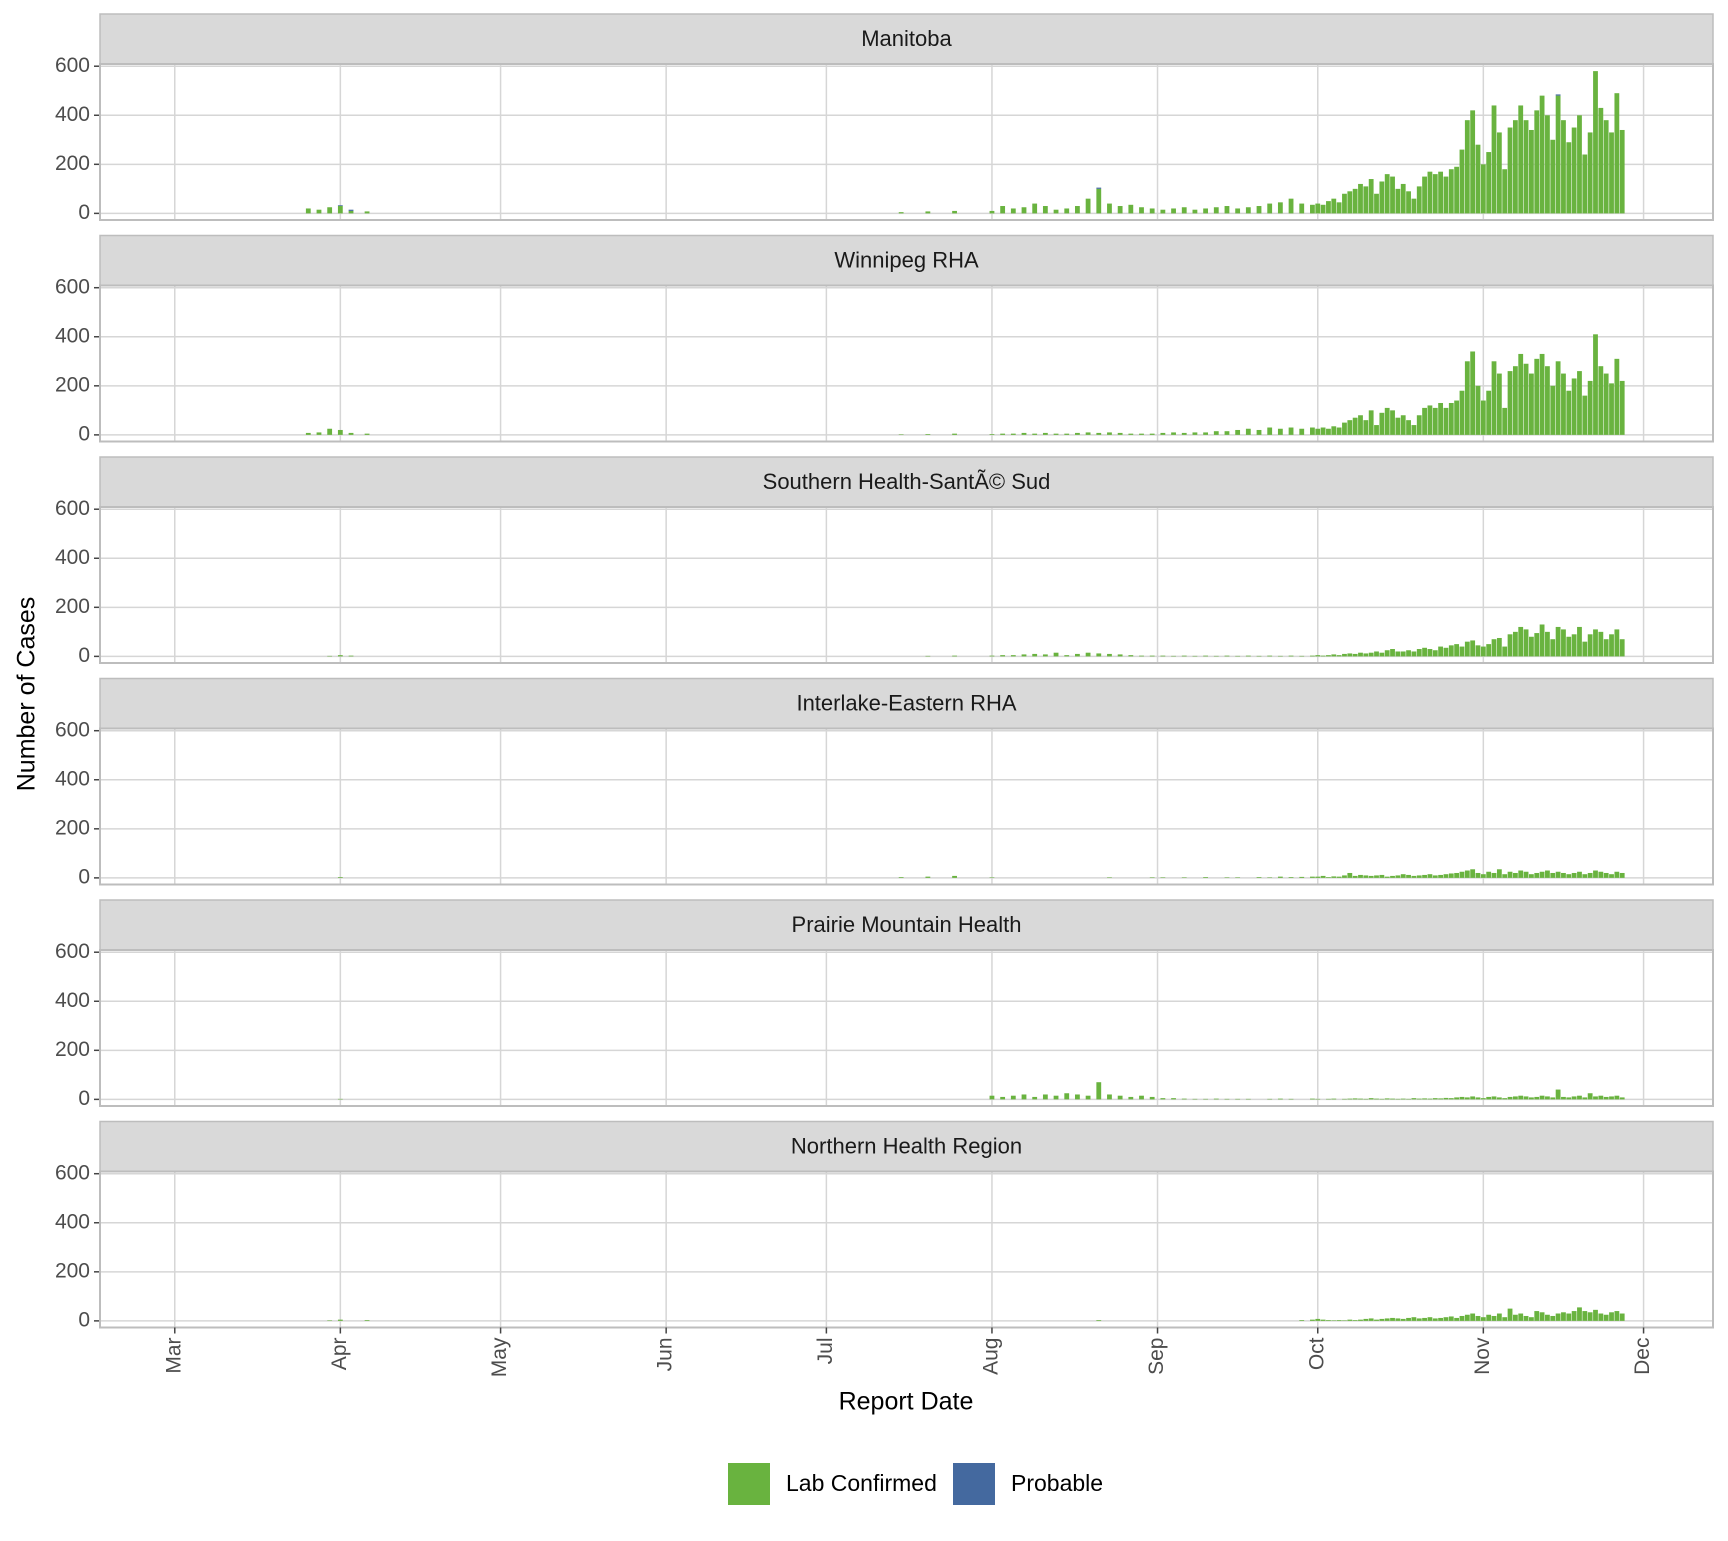  I want to click on panel-title: Manitoba, so click(906, 38).